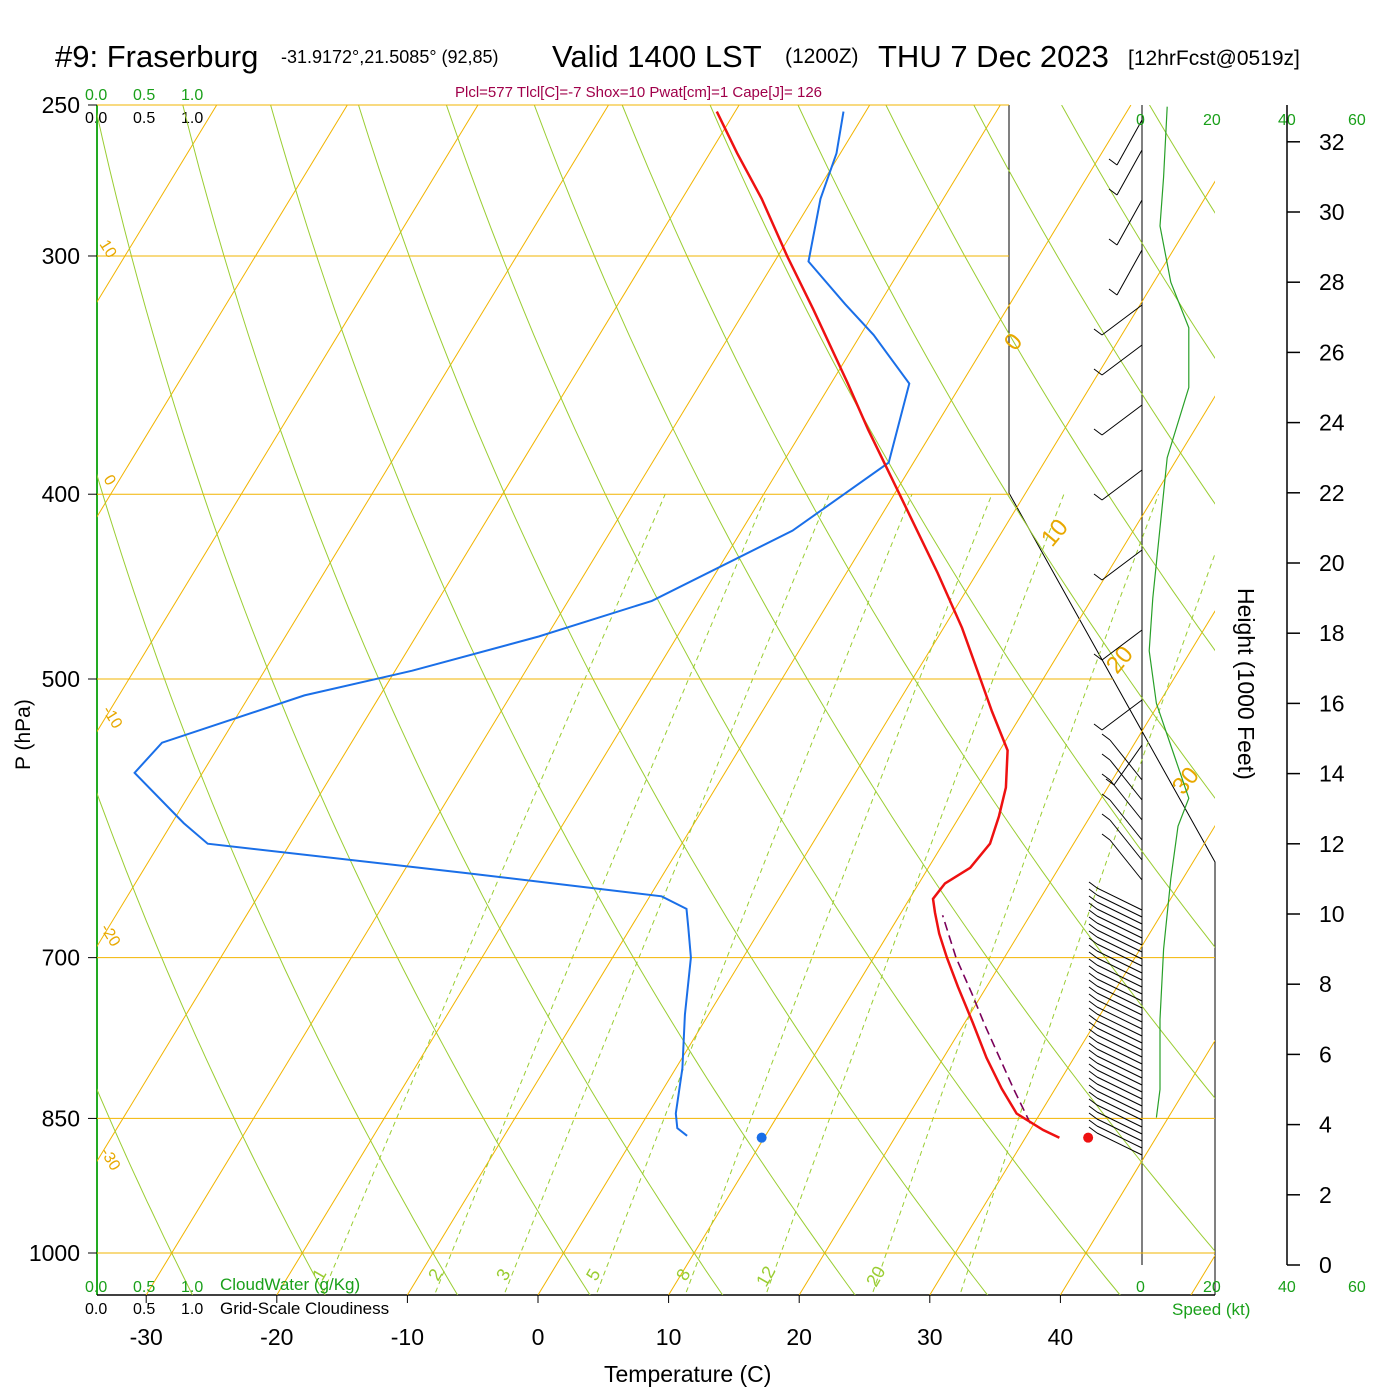 The image size is (1400, 1400). Describe the element at coordinates (61, 105) in the screenshot. I see `pressure-tick-250: 250` at that location.